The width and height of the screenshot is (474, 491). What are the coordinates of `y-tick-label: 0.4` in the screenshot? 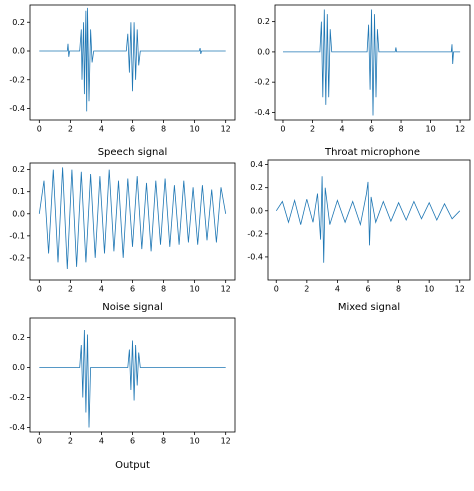 It's located at (256, 164).